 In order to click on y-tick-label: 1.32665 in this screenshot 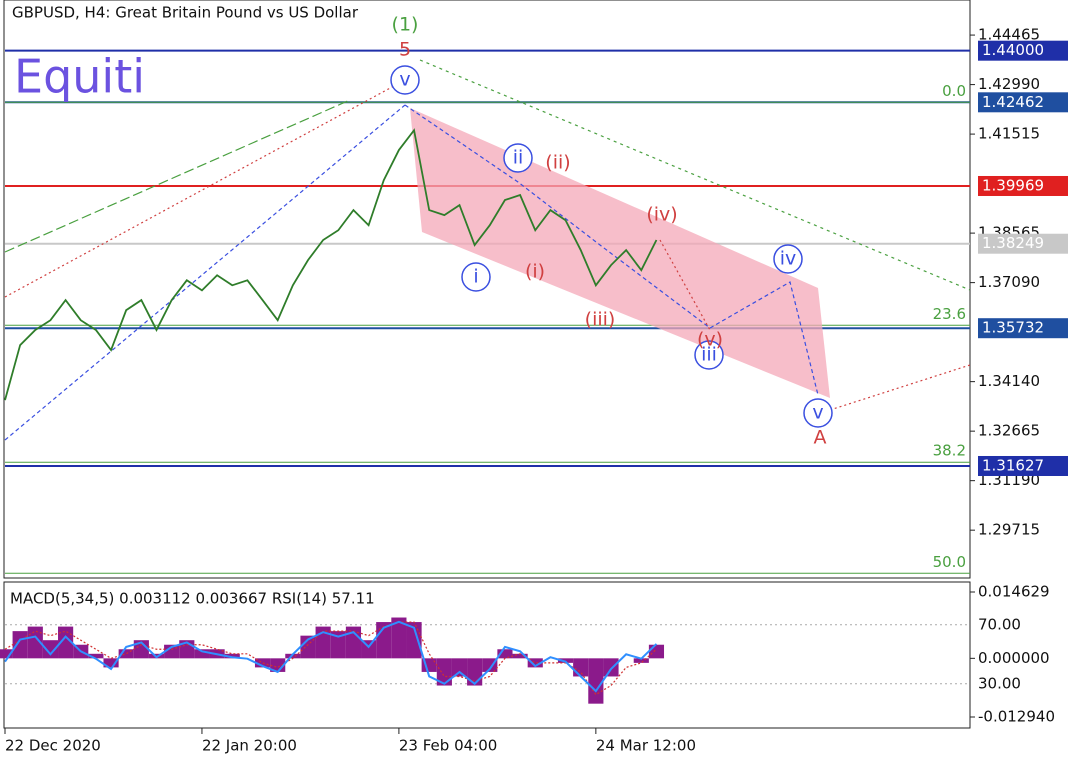, I will do `click(1009, 431)`.